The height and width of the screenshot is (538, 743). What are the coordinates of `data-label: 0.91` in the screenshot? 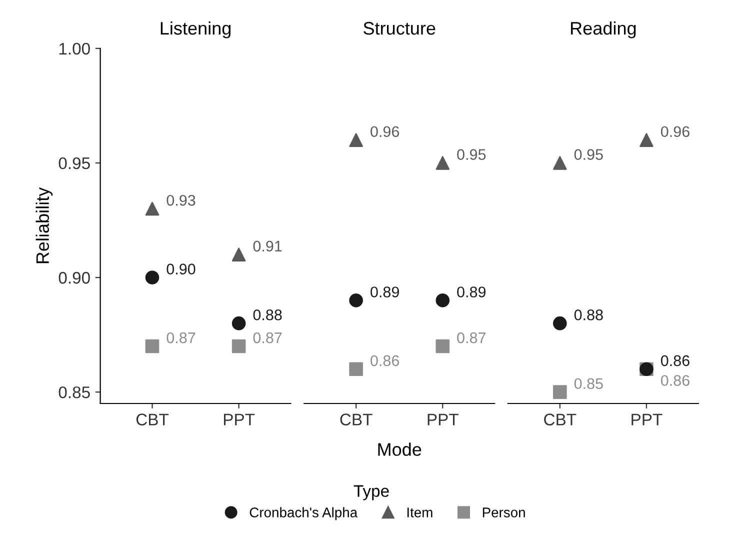 It's located at (267, 246).